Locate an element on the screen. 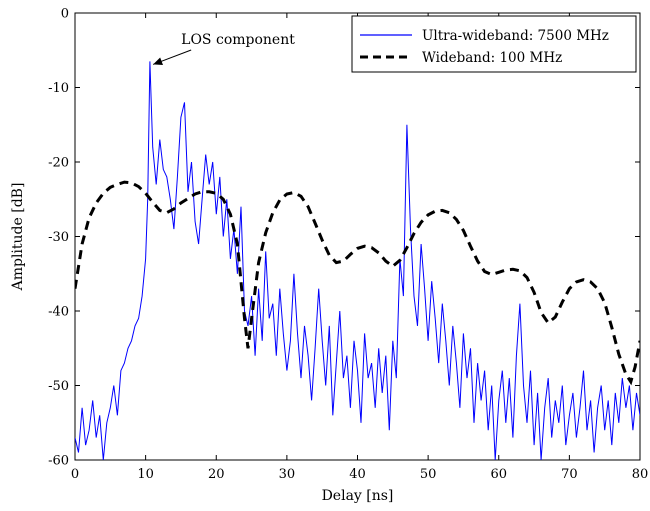 This screenshot has height=511, width=650. y-tick-label: -40 is located at coordinates (58, 312).